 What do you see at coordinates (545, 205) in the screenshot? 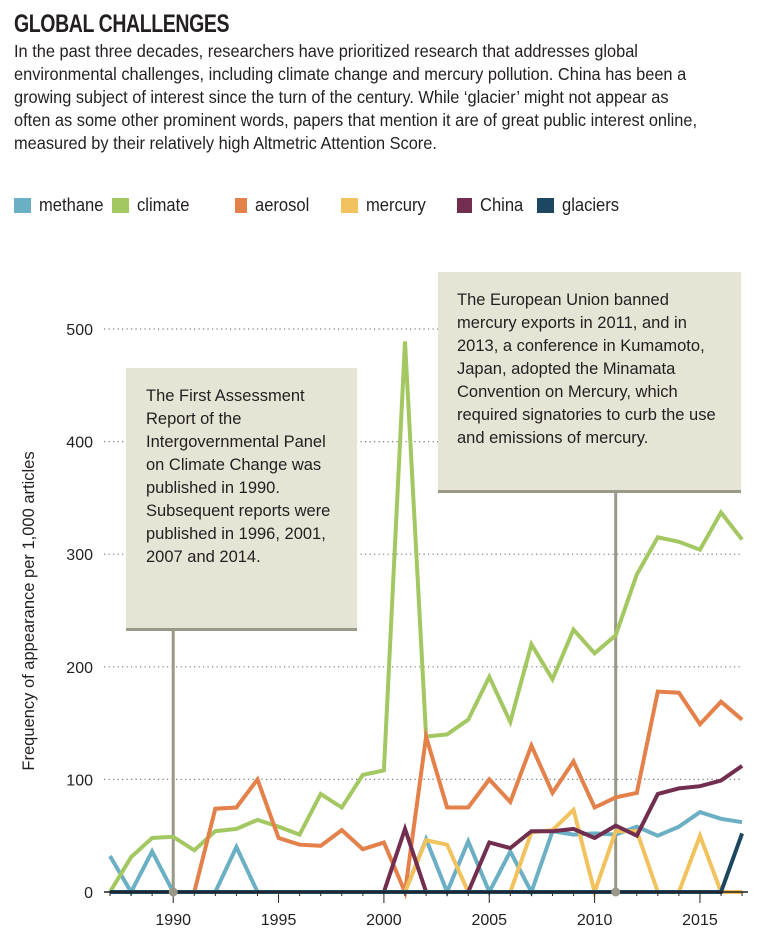
I see `legend-swatch-glaciers` at bounding box center [545, 205].